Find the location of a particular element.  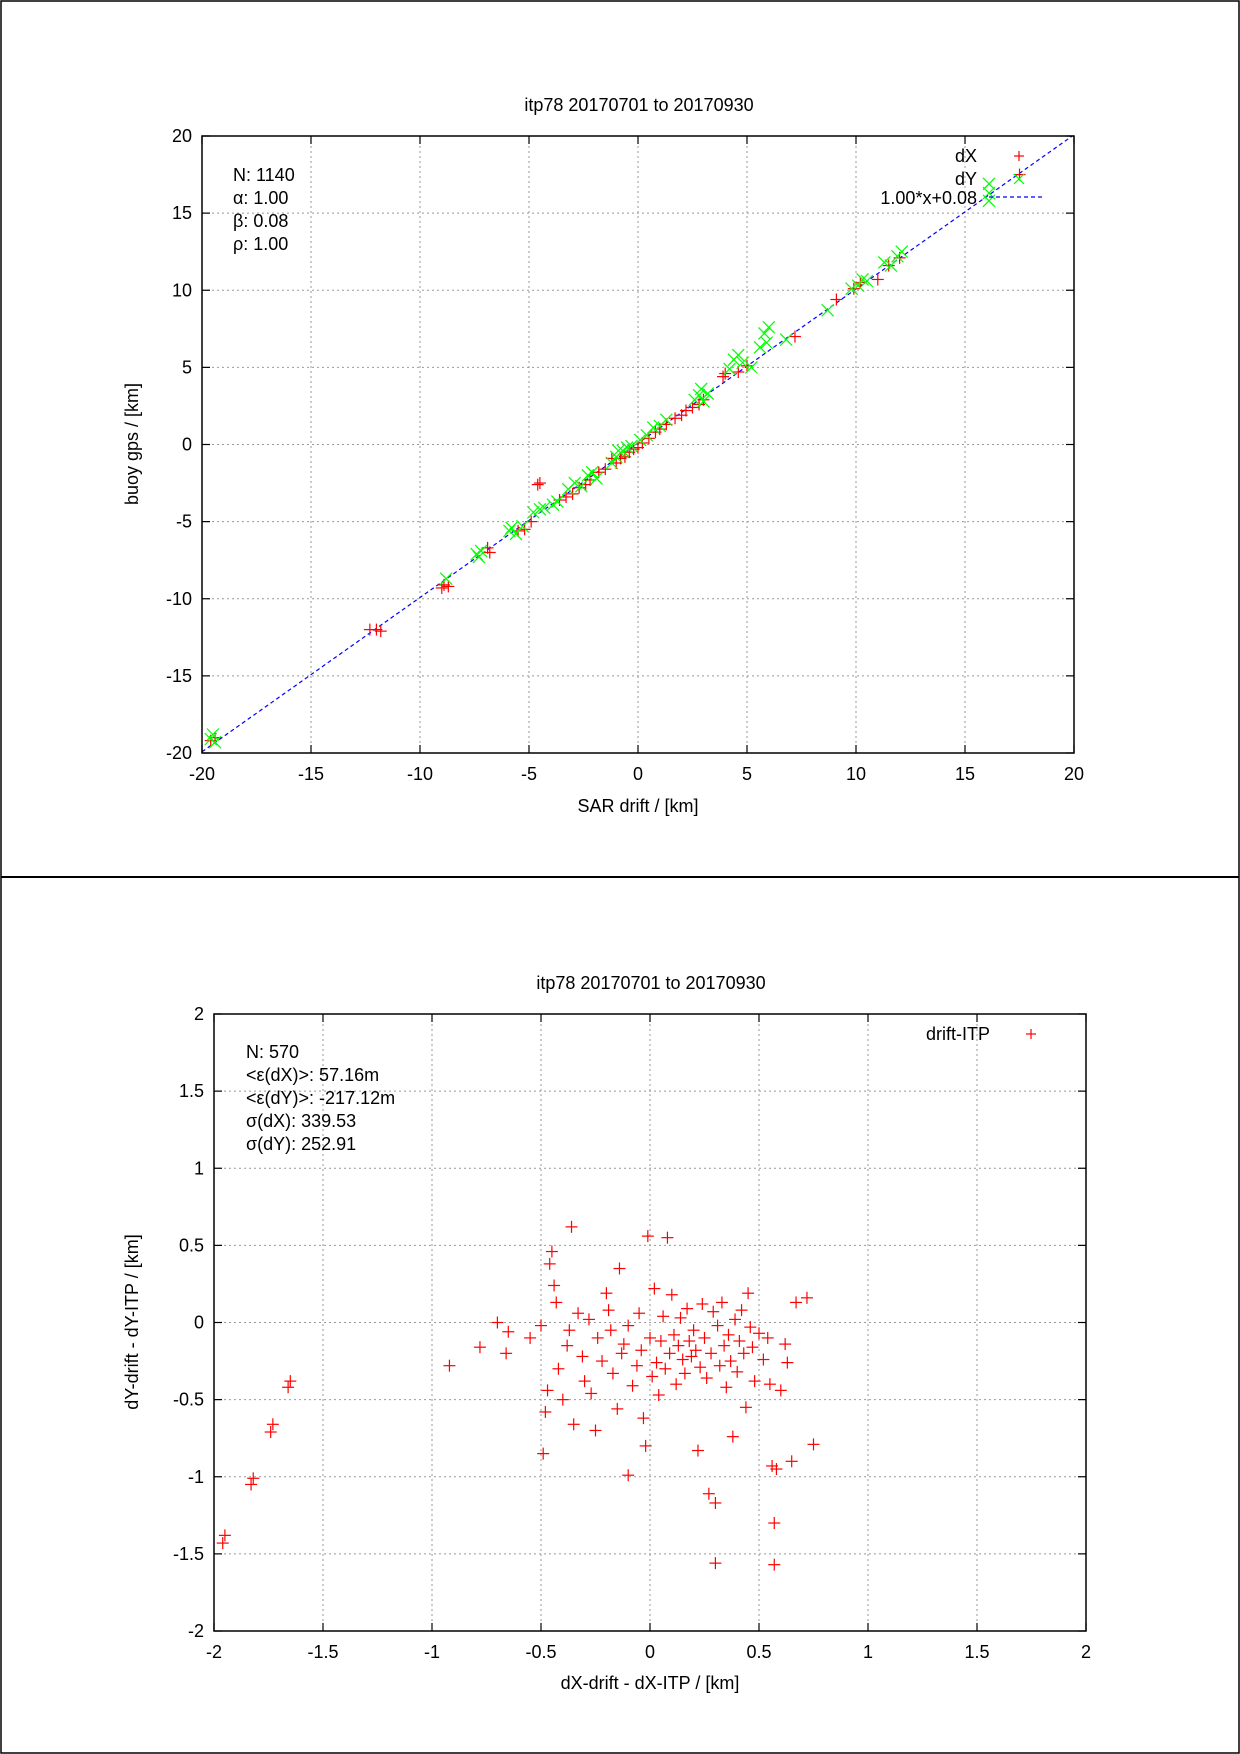

y-tick-label: 1 is located at coordinates (199, 1168).